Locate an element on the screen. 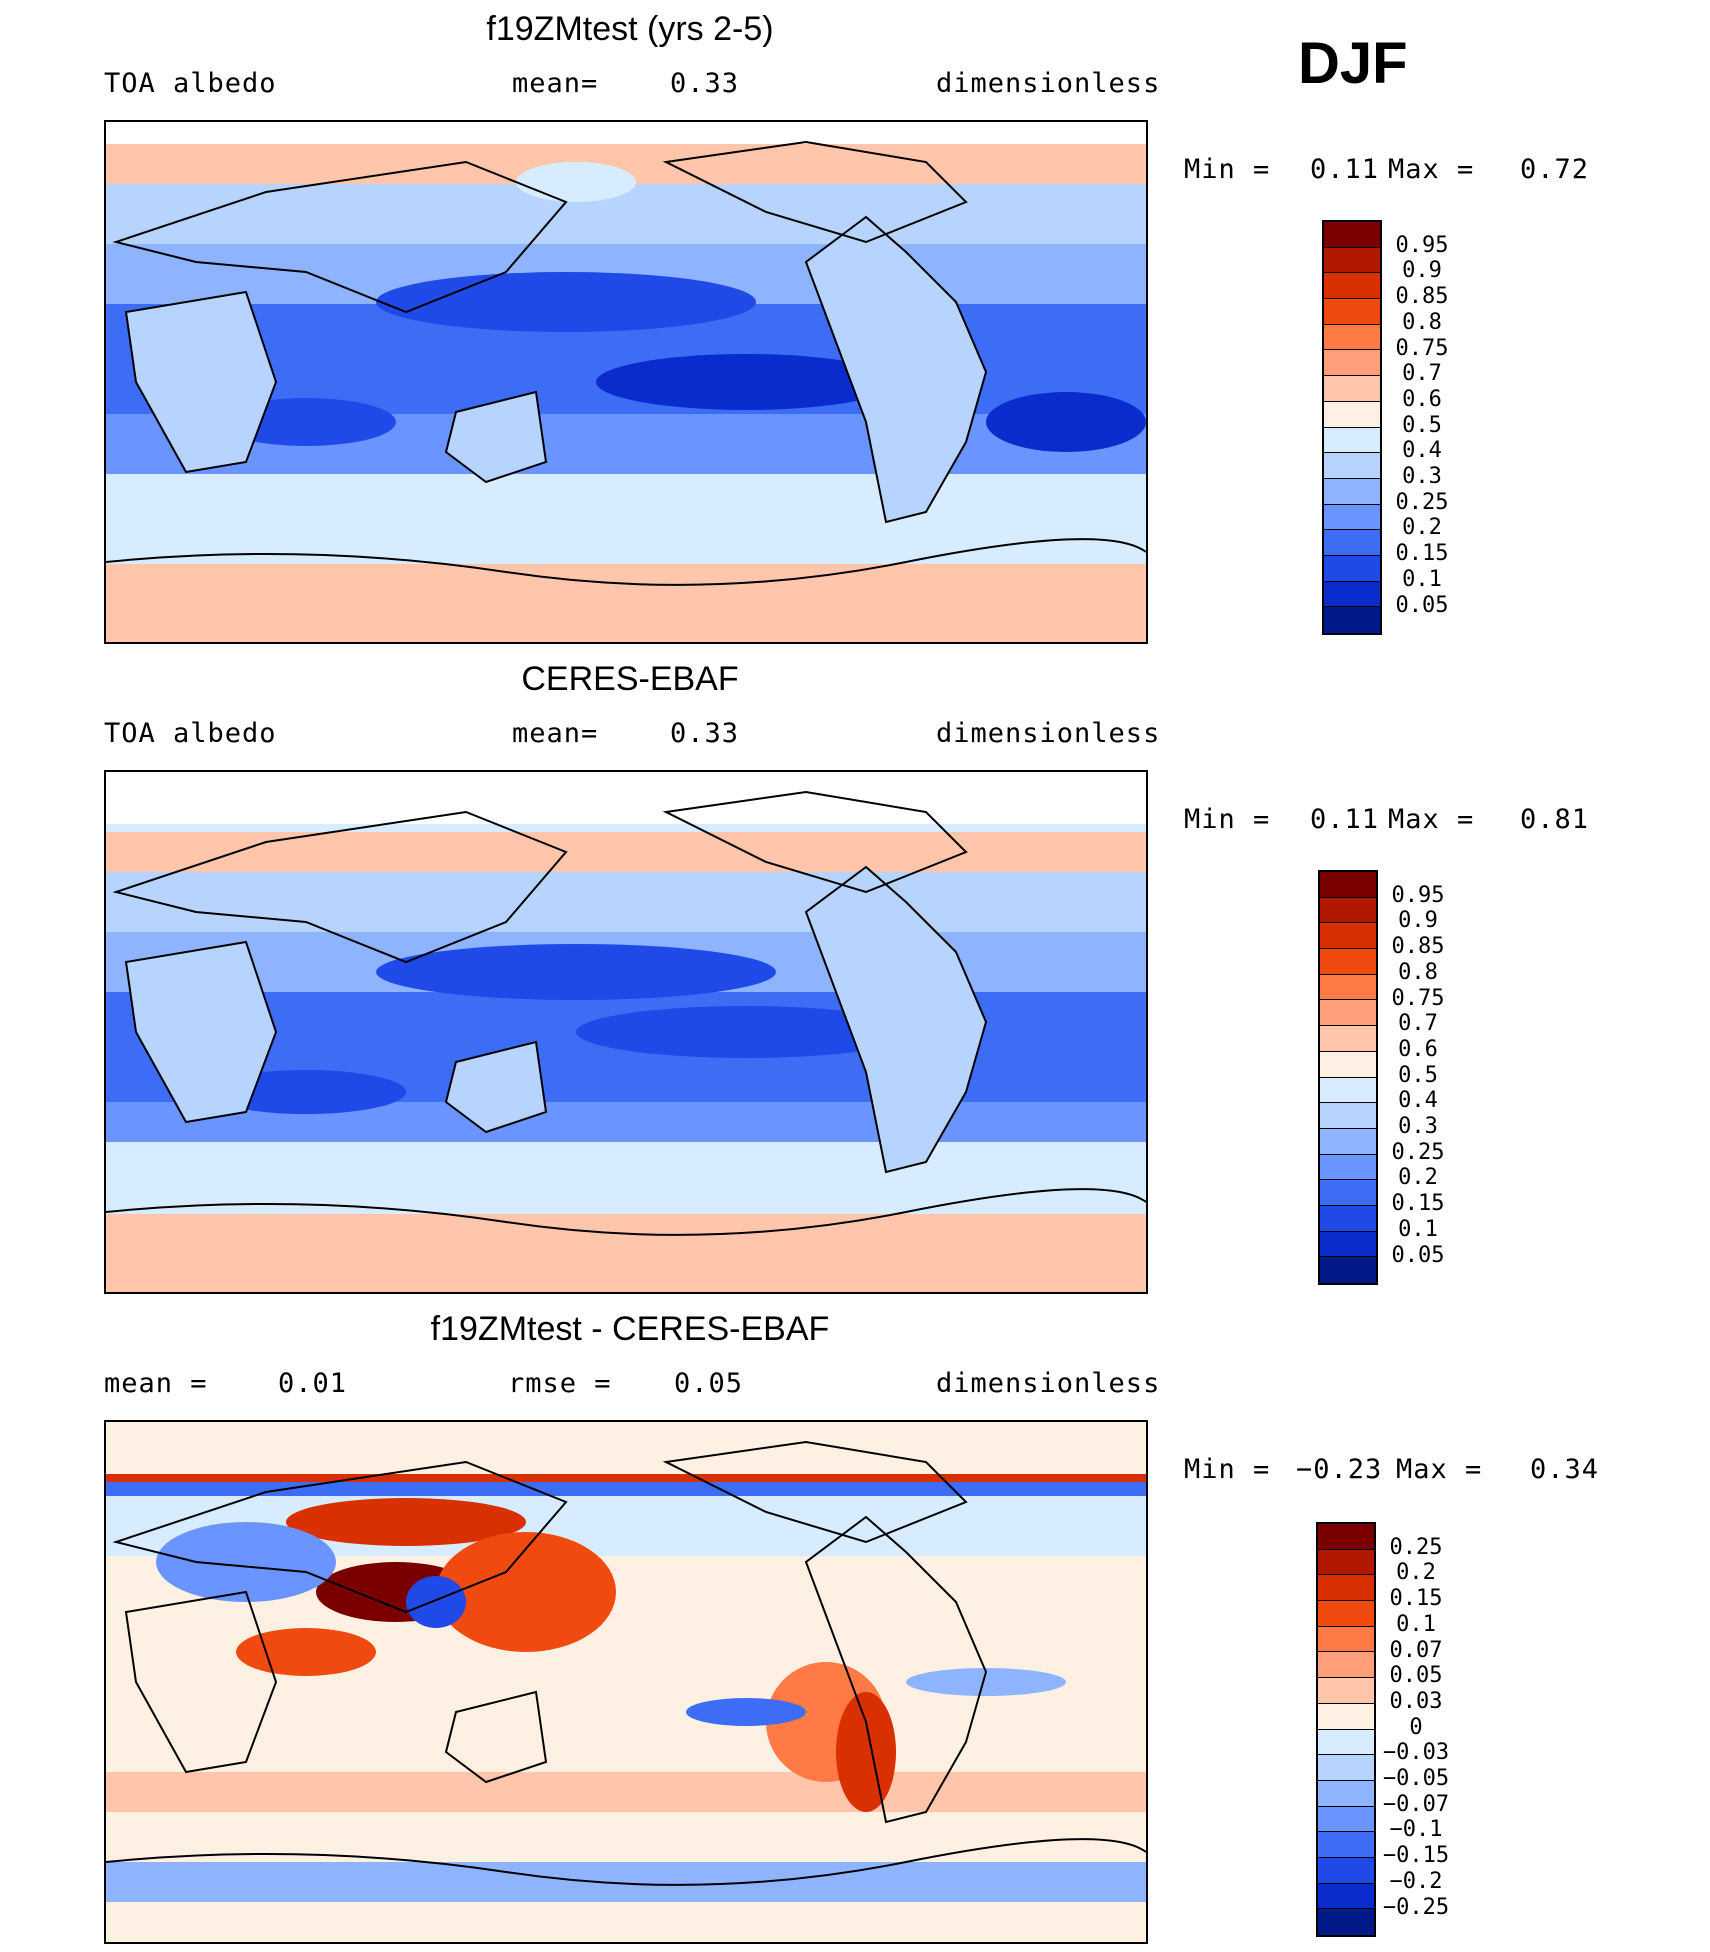 This screenshot has height=1952, width=1710. panel1-colorbar is located at coordinates (1352, 427).